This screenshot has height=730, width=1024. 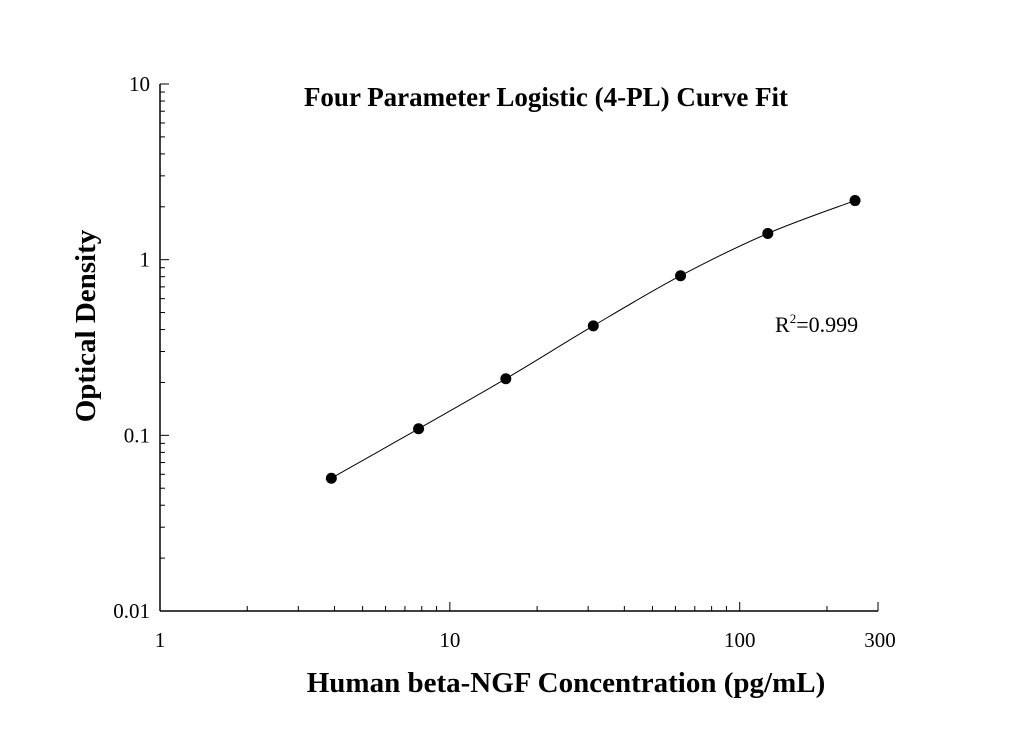 What do you see at coordinates (139, 84) in the screenshot?
I see `y-tick-label: 10` at bounding box center [139, 84].